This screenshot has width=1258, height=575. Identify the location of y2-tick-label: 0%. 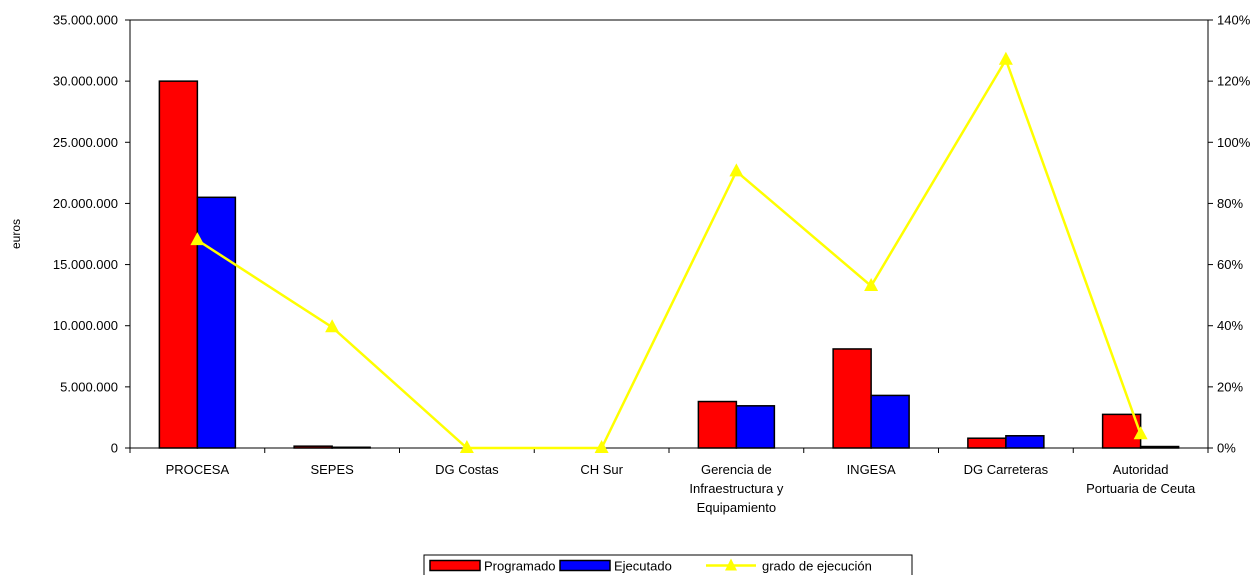
(1226, 448).